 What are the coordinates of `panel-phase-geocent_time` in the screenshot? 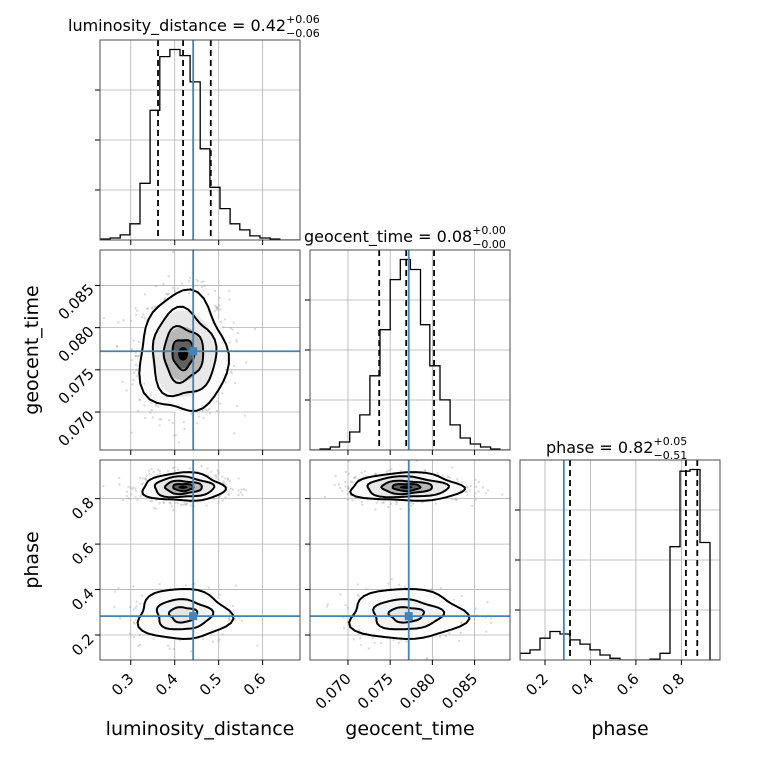 It's located at (408, 562).